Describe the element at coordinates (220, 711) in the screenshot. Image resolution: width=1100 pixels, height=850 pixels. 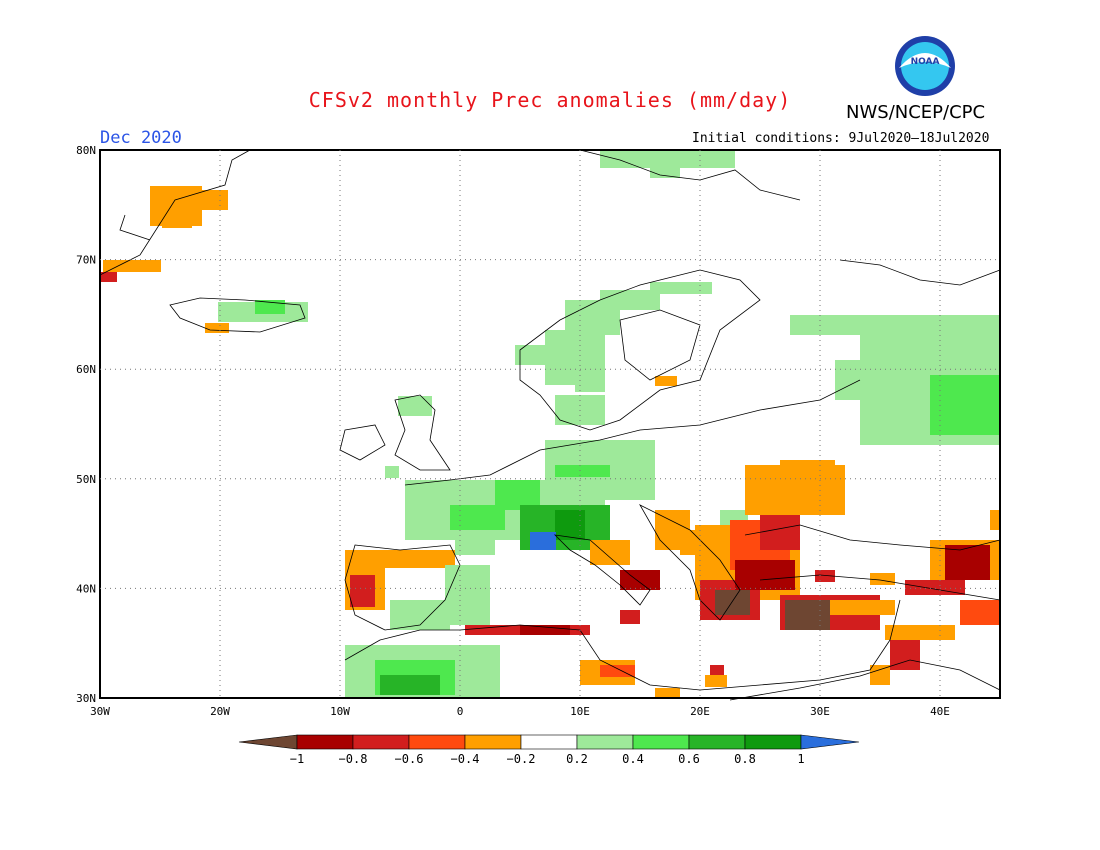
I see `longitude-label: 20W` at that location.